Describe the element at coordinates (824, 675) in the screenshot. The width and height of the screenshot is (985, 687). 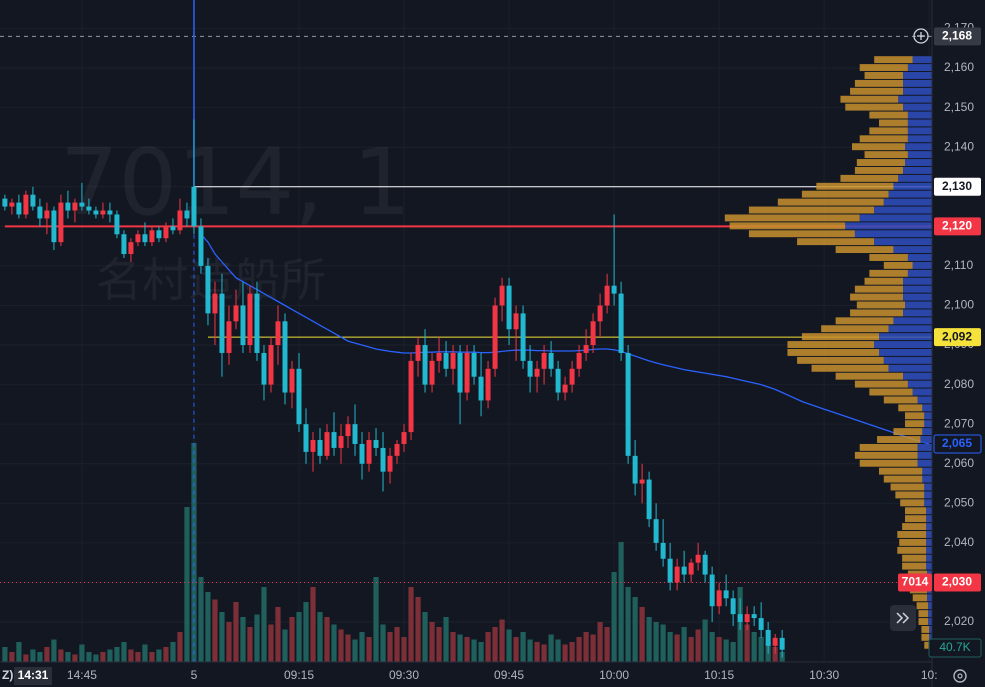
I see `x-tick-label: 10:30` at that location.